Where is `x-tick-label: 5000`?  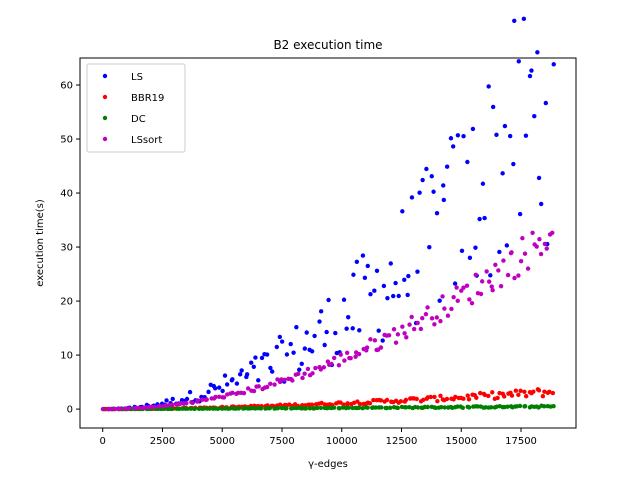 x-tick-label: 5000 is located at coordinates (221, 441).